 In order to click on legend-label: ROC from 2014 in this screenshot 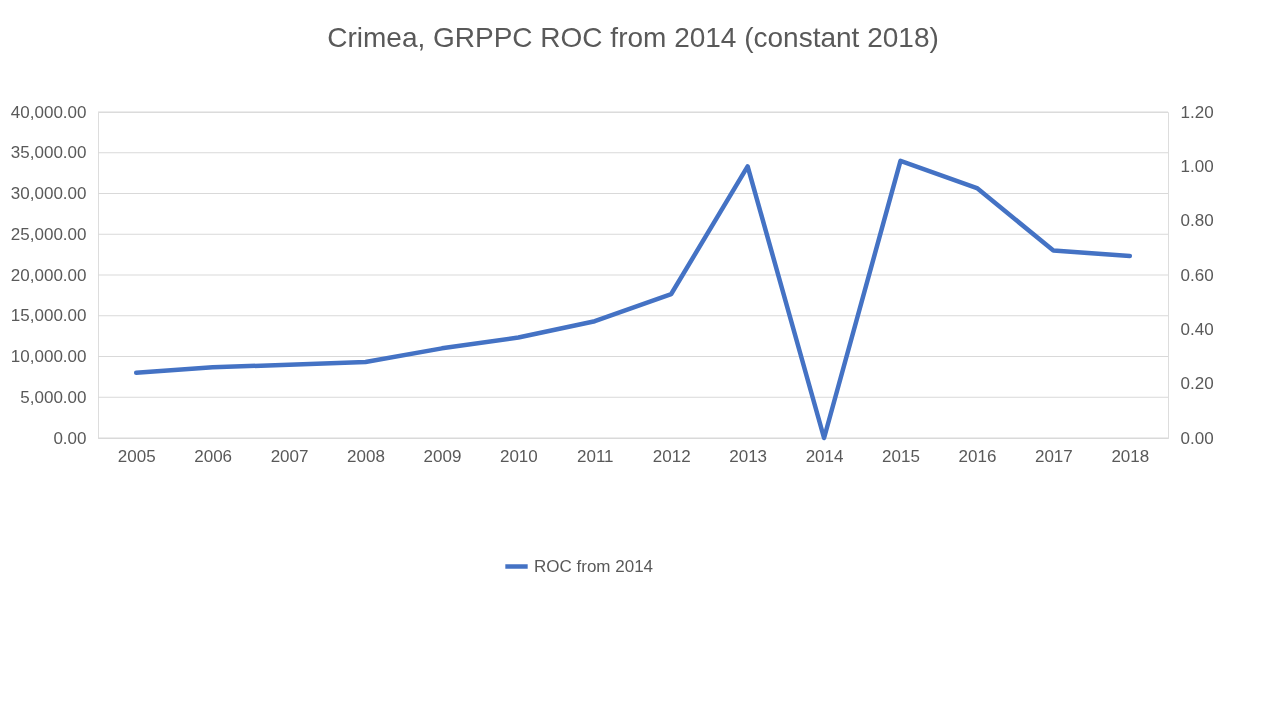, I will do `click(594, 566)`.